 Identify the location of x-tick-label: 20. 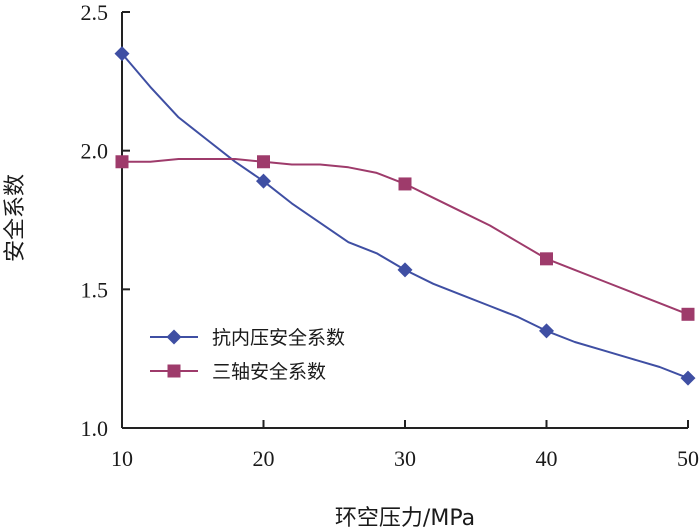
(264, 458).